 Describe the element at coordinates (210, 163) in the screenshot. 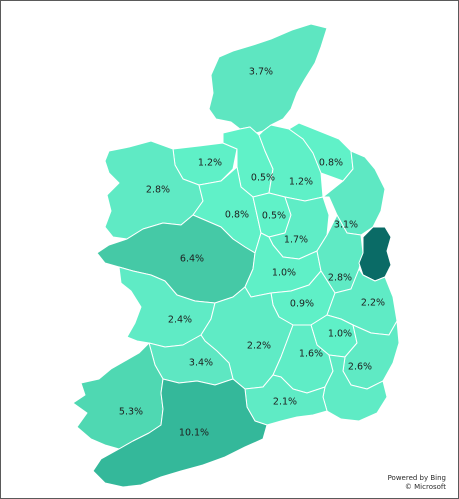

I see `label-sligo: 1.2%` at that location.